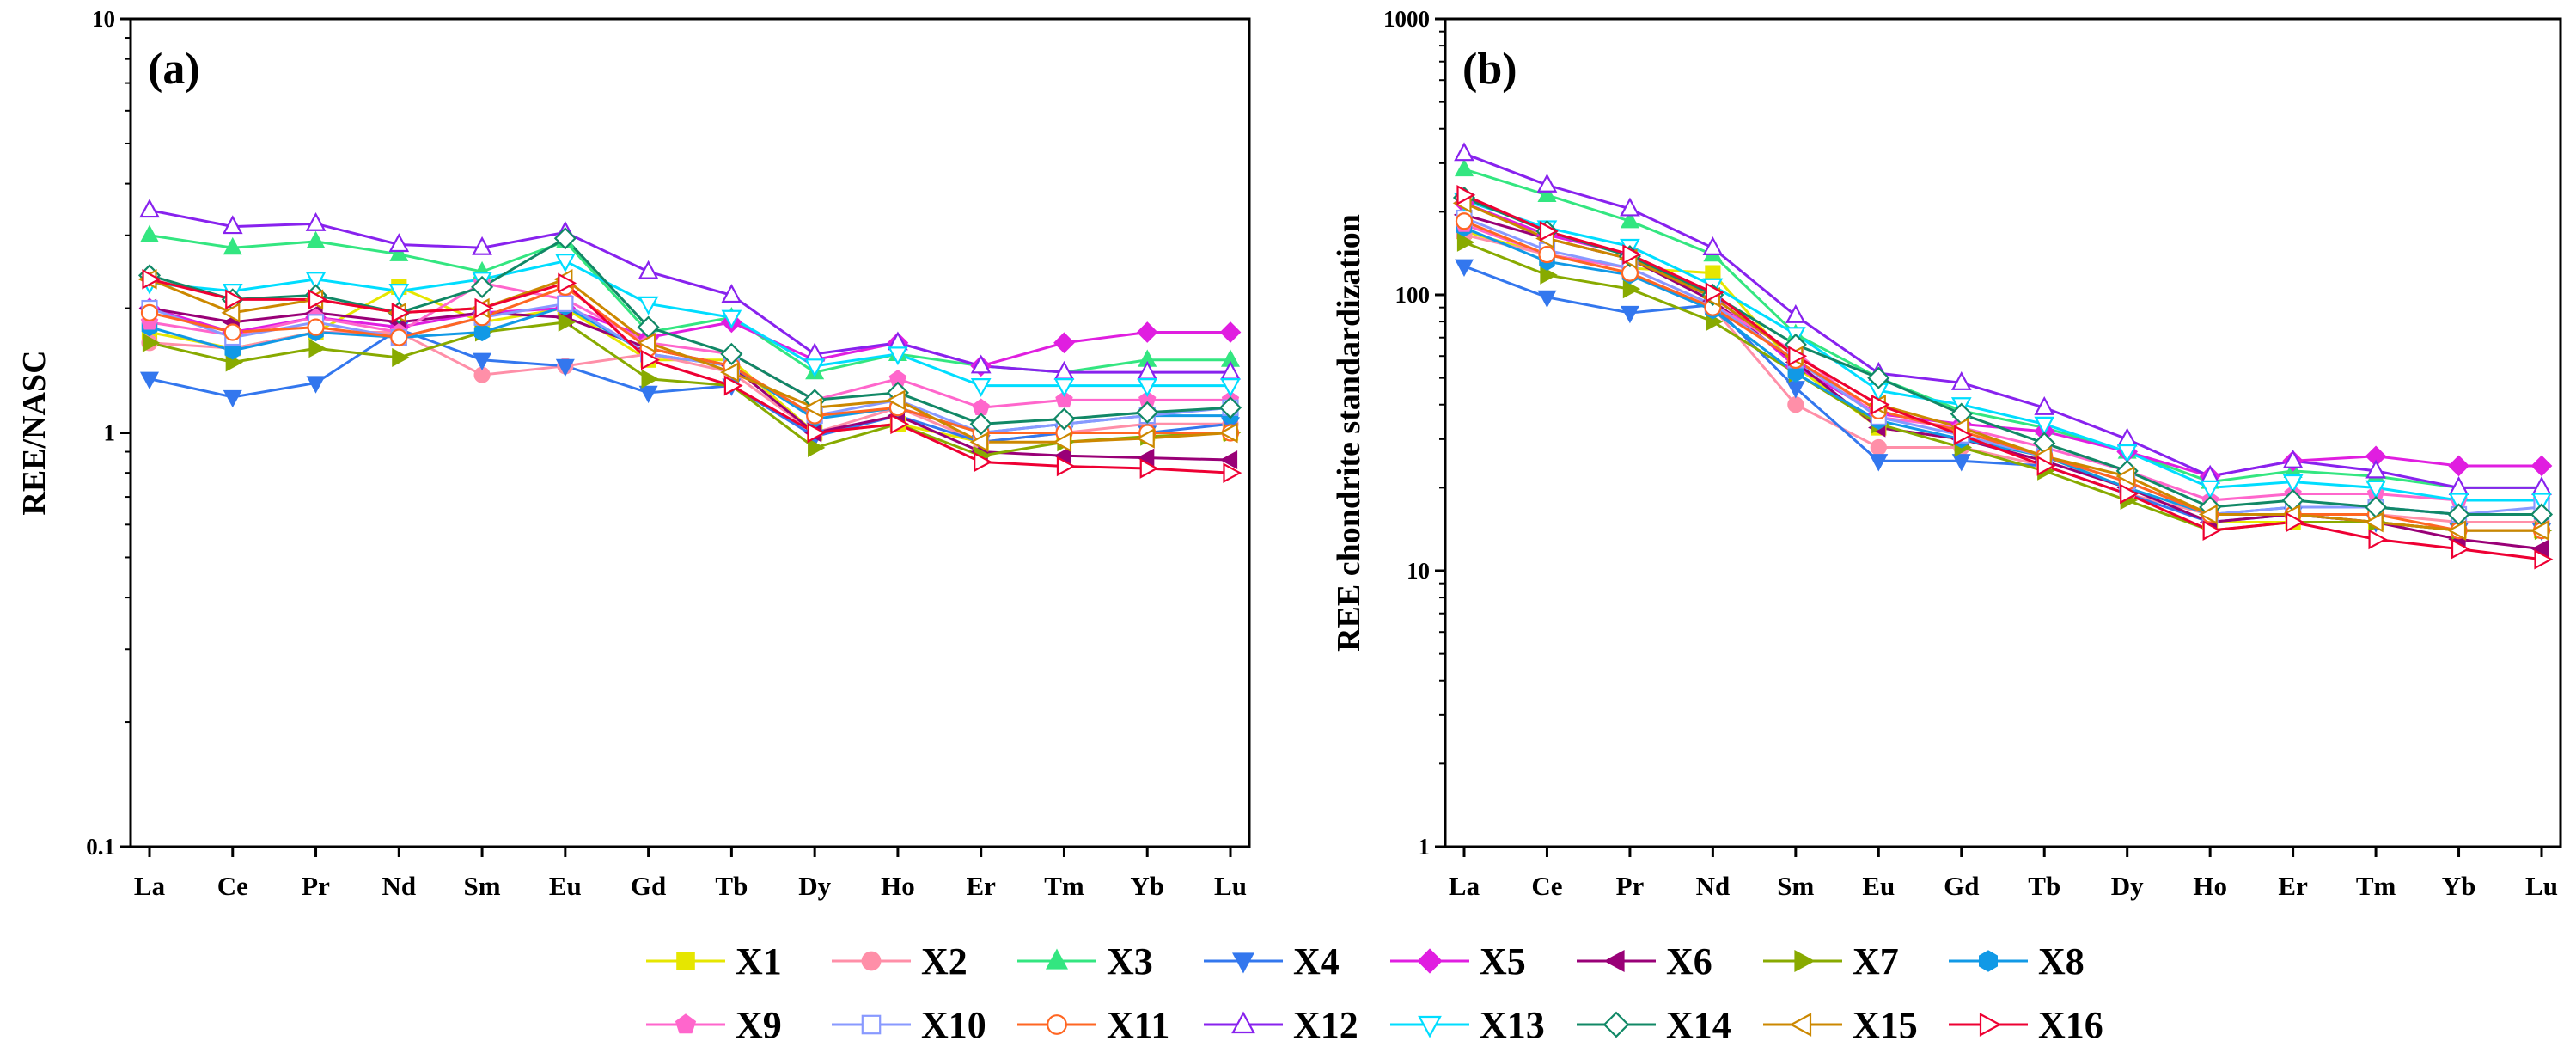 The height and width of the screenshot is (1053, 2576). What do you see at coordinates (1130, 962) in the screenshot?
I see `legend-label: X3` at bounding box center [1130, 962].